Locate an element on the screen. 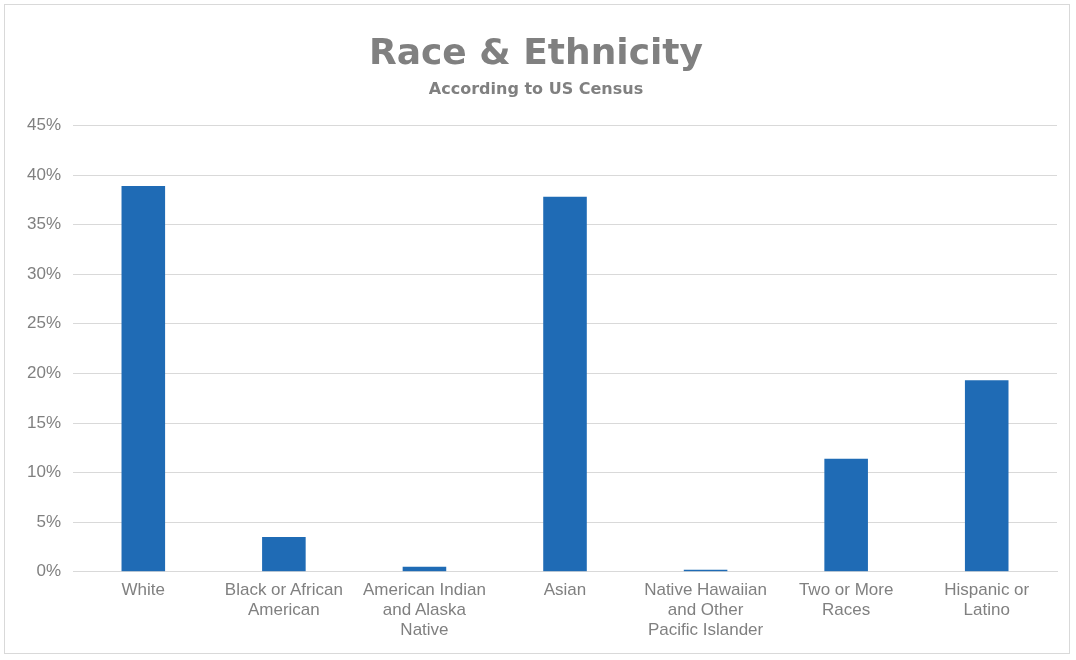 This screenshot has width=1076, height=660. y-tick-label: 30% is located at coordinates (44, 273).